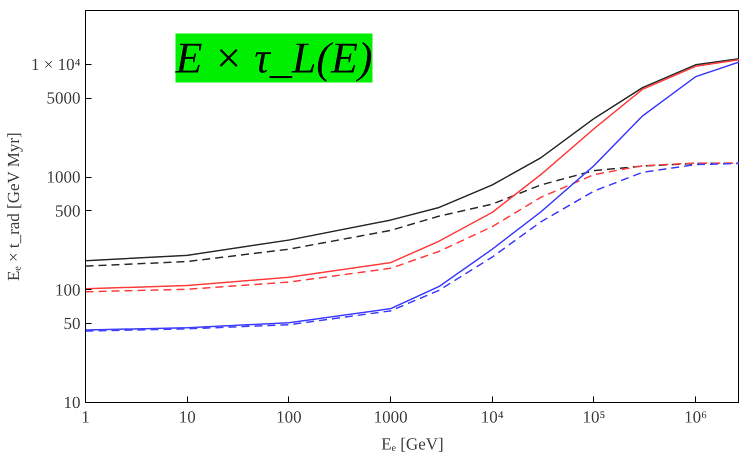  Describe the element at coordinates (391, 417) in the screenshot. I see `x-tick-label: 1000` at that location.